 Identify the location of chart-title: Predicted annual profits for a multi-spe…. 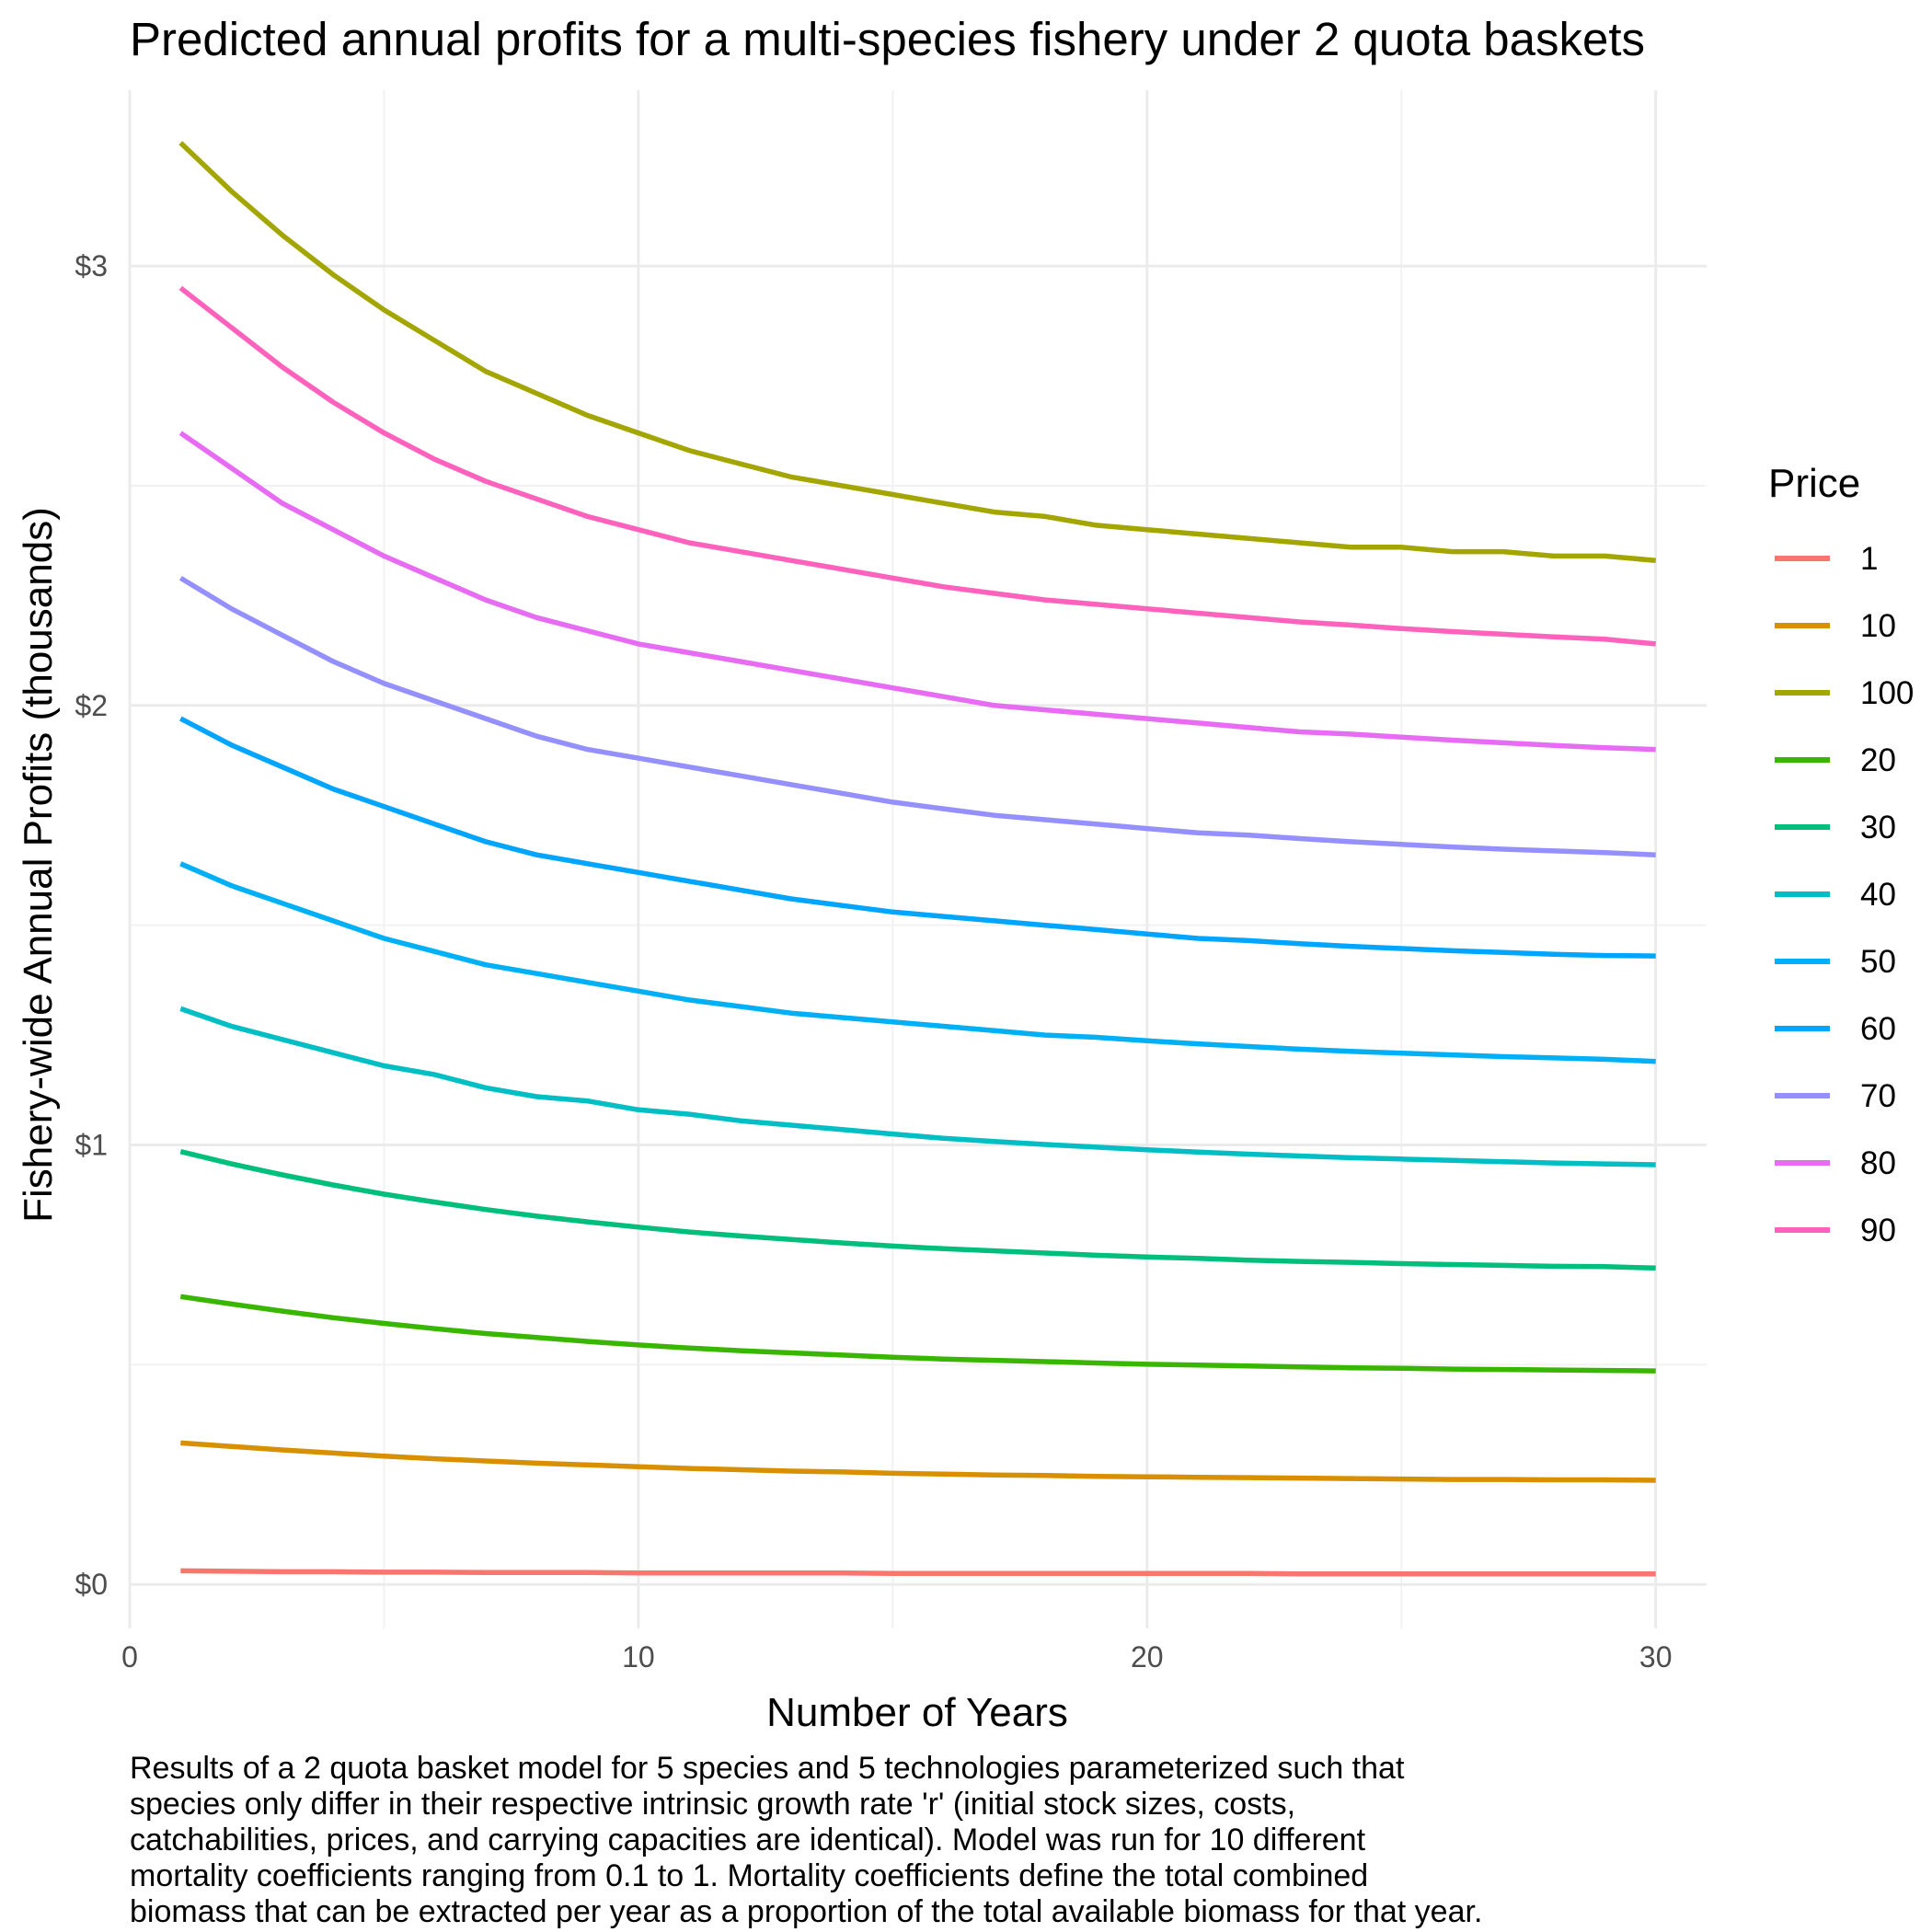
(887, 39).